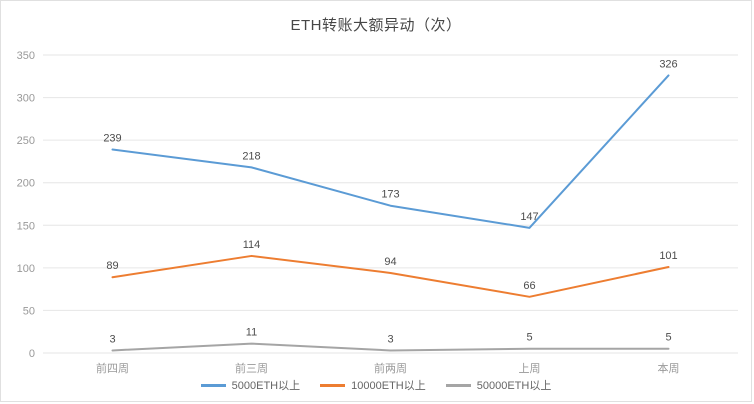  I want to click on legend-item-2: 50000ETH以上, so click(498, 385).